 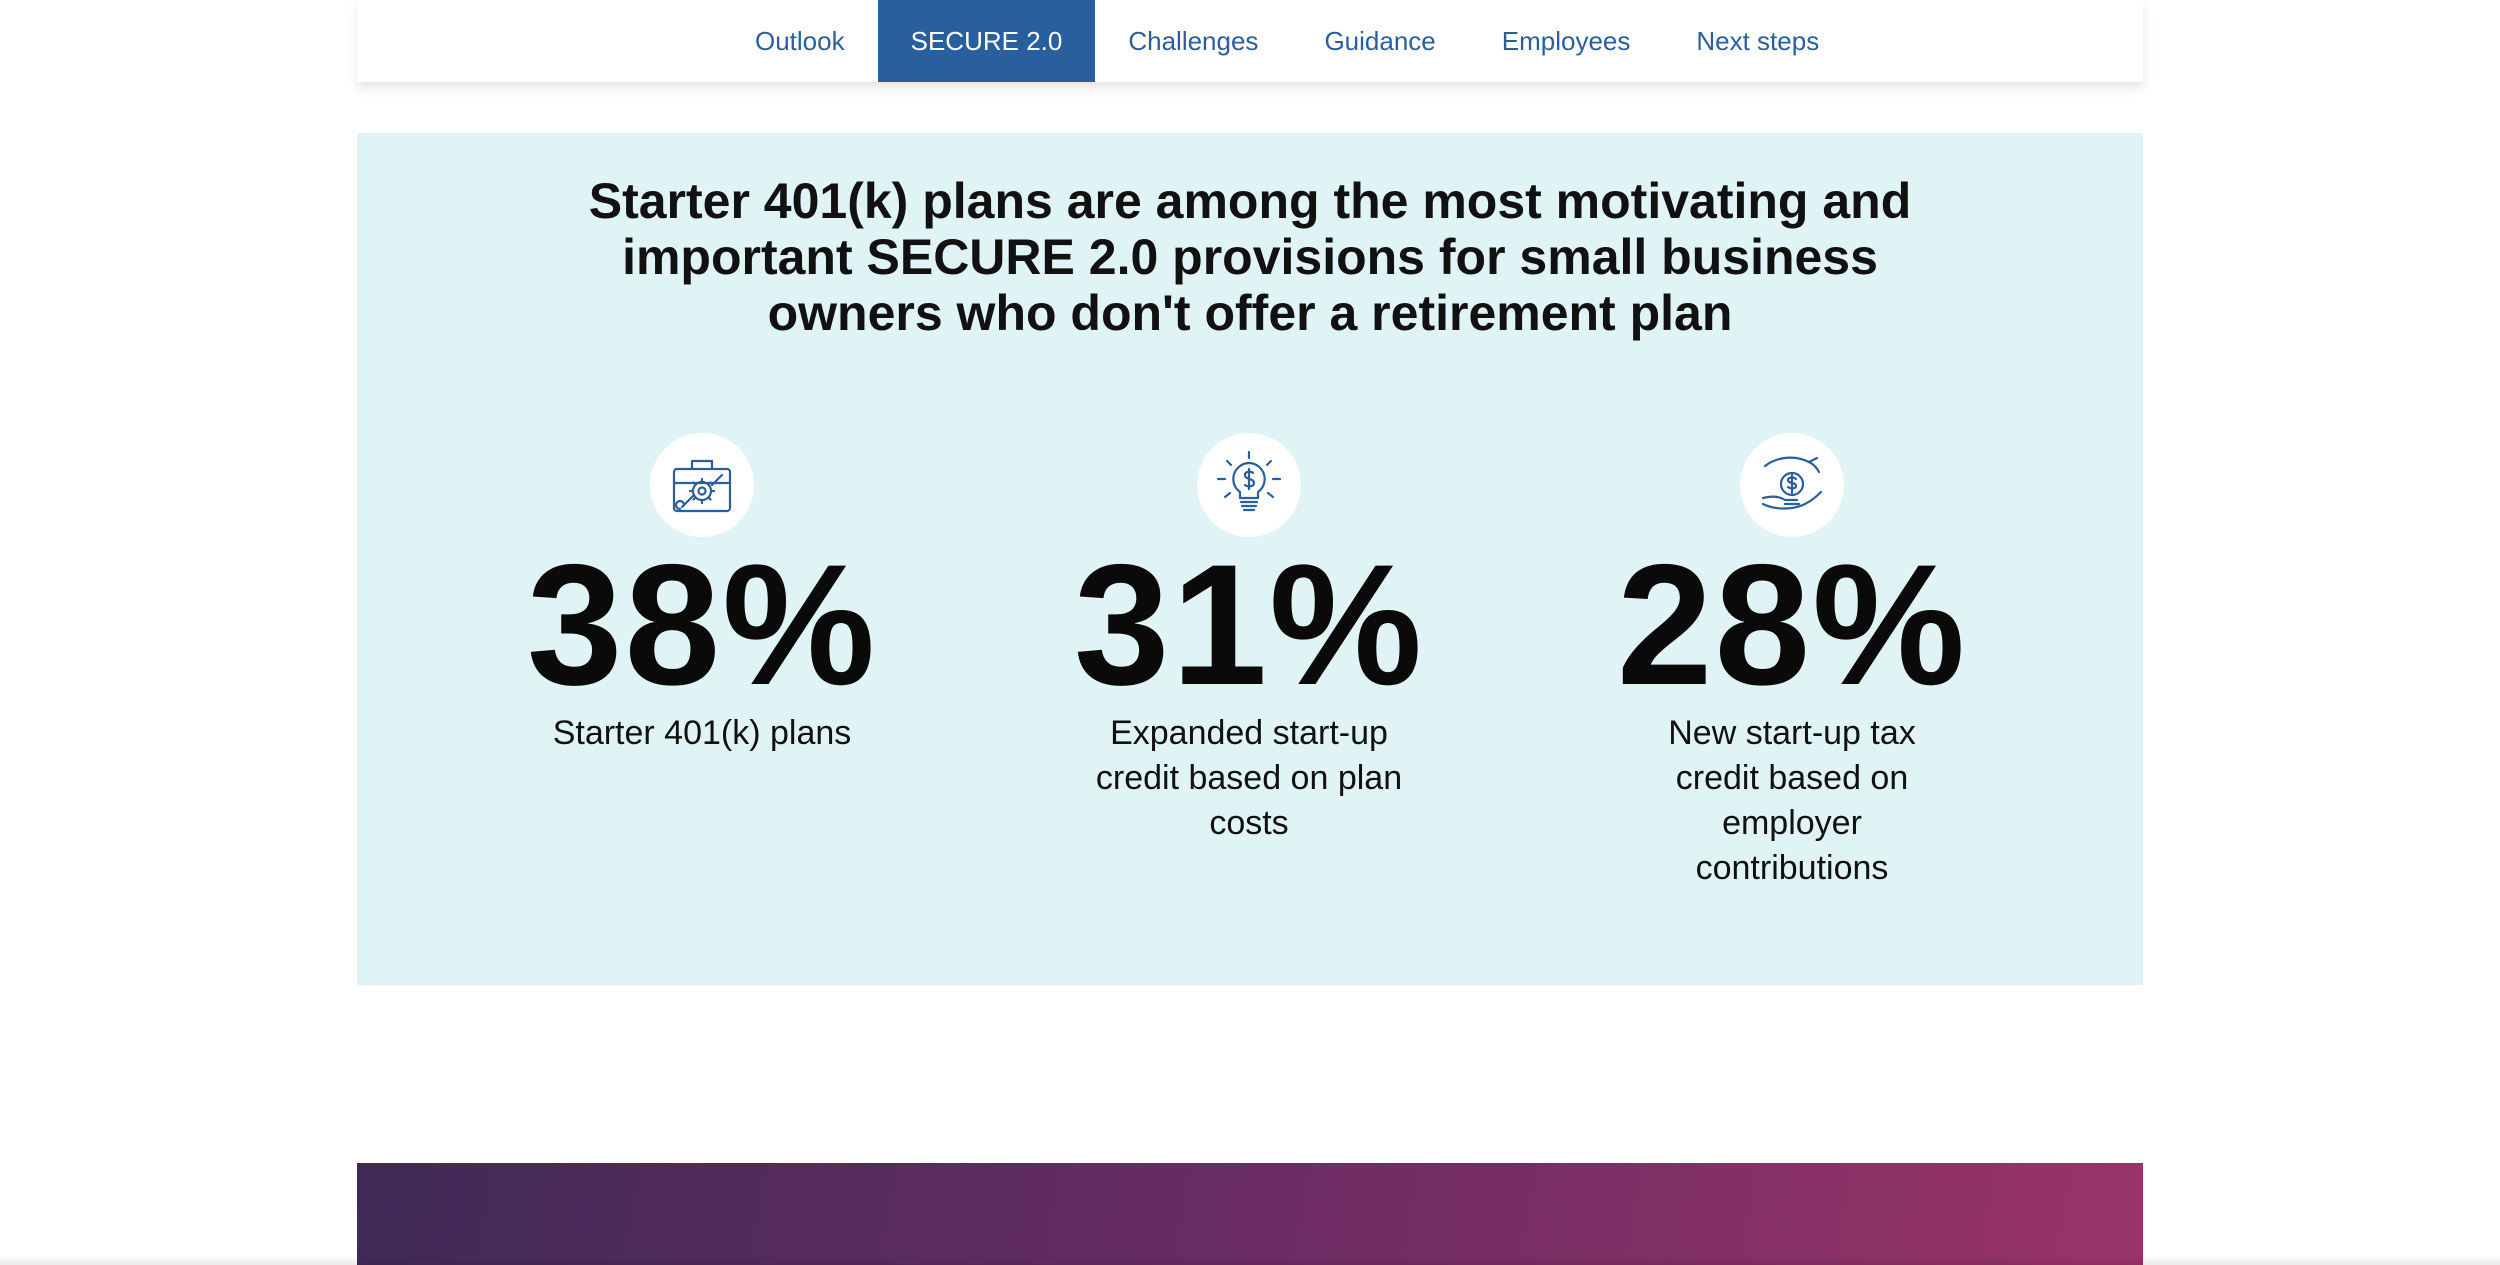 I want to click on tab-employees: Employees, so click(x=1566, y=40).